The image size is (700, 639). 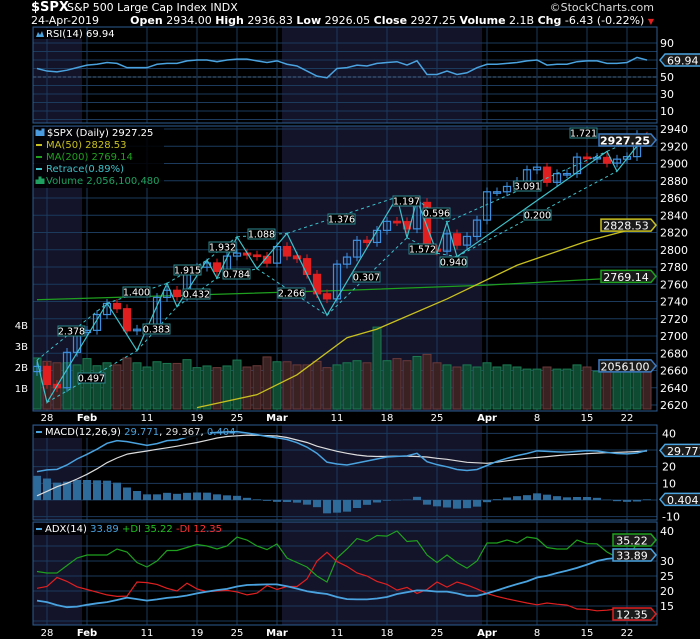 What do you see at coordinates (627, 633) in the screenshot?
I see `x-tick-label: 22` at bounding box center [627, 633].